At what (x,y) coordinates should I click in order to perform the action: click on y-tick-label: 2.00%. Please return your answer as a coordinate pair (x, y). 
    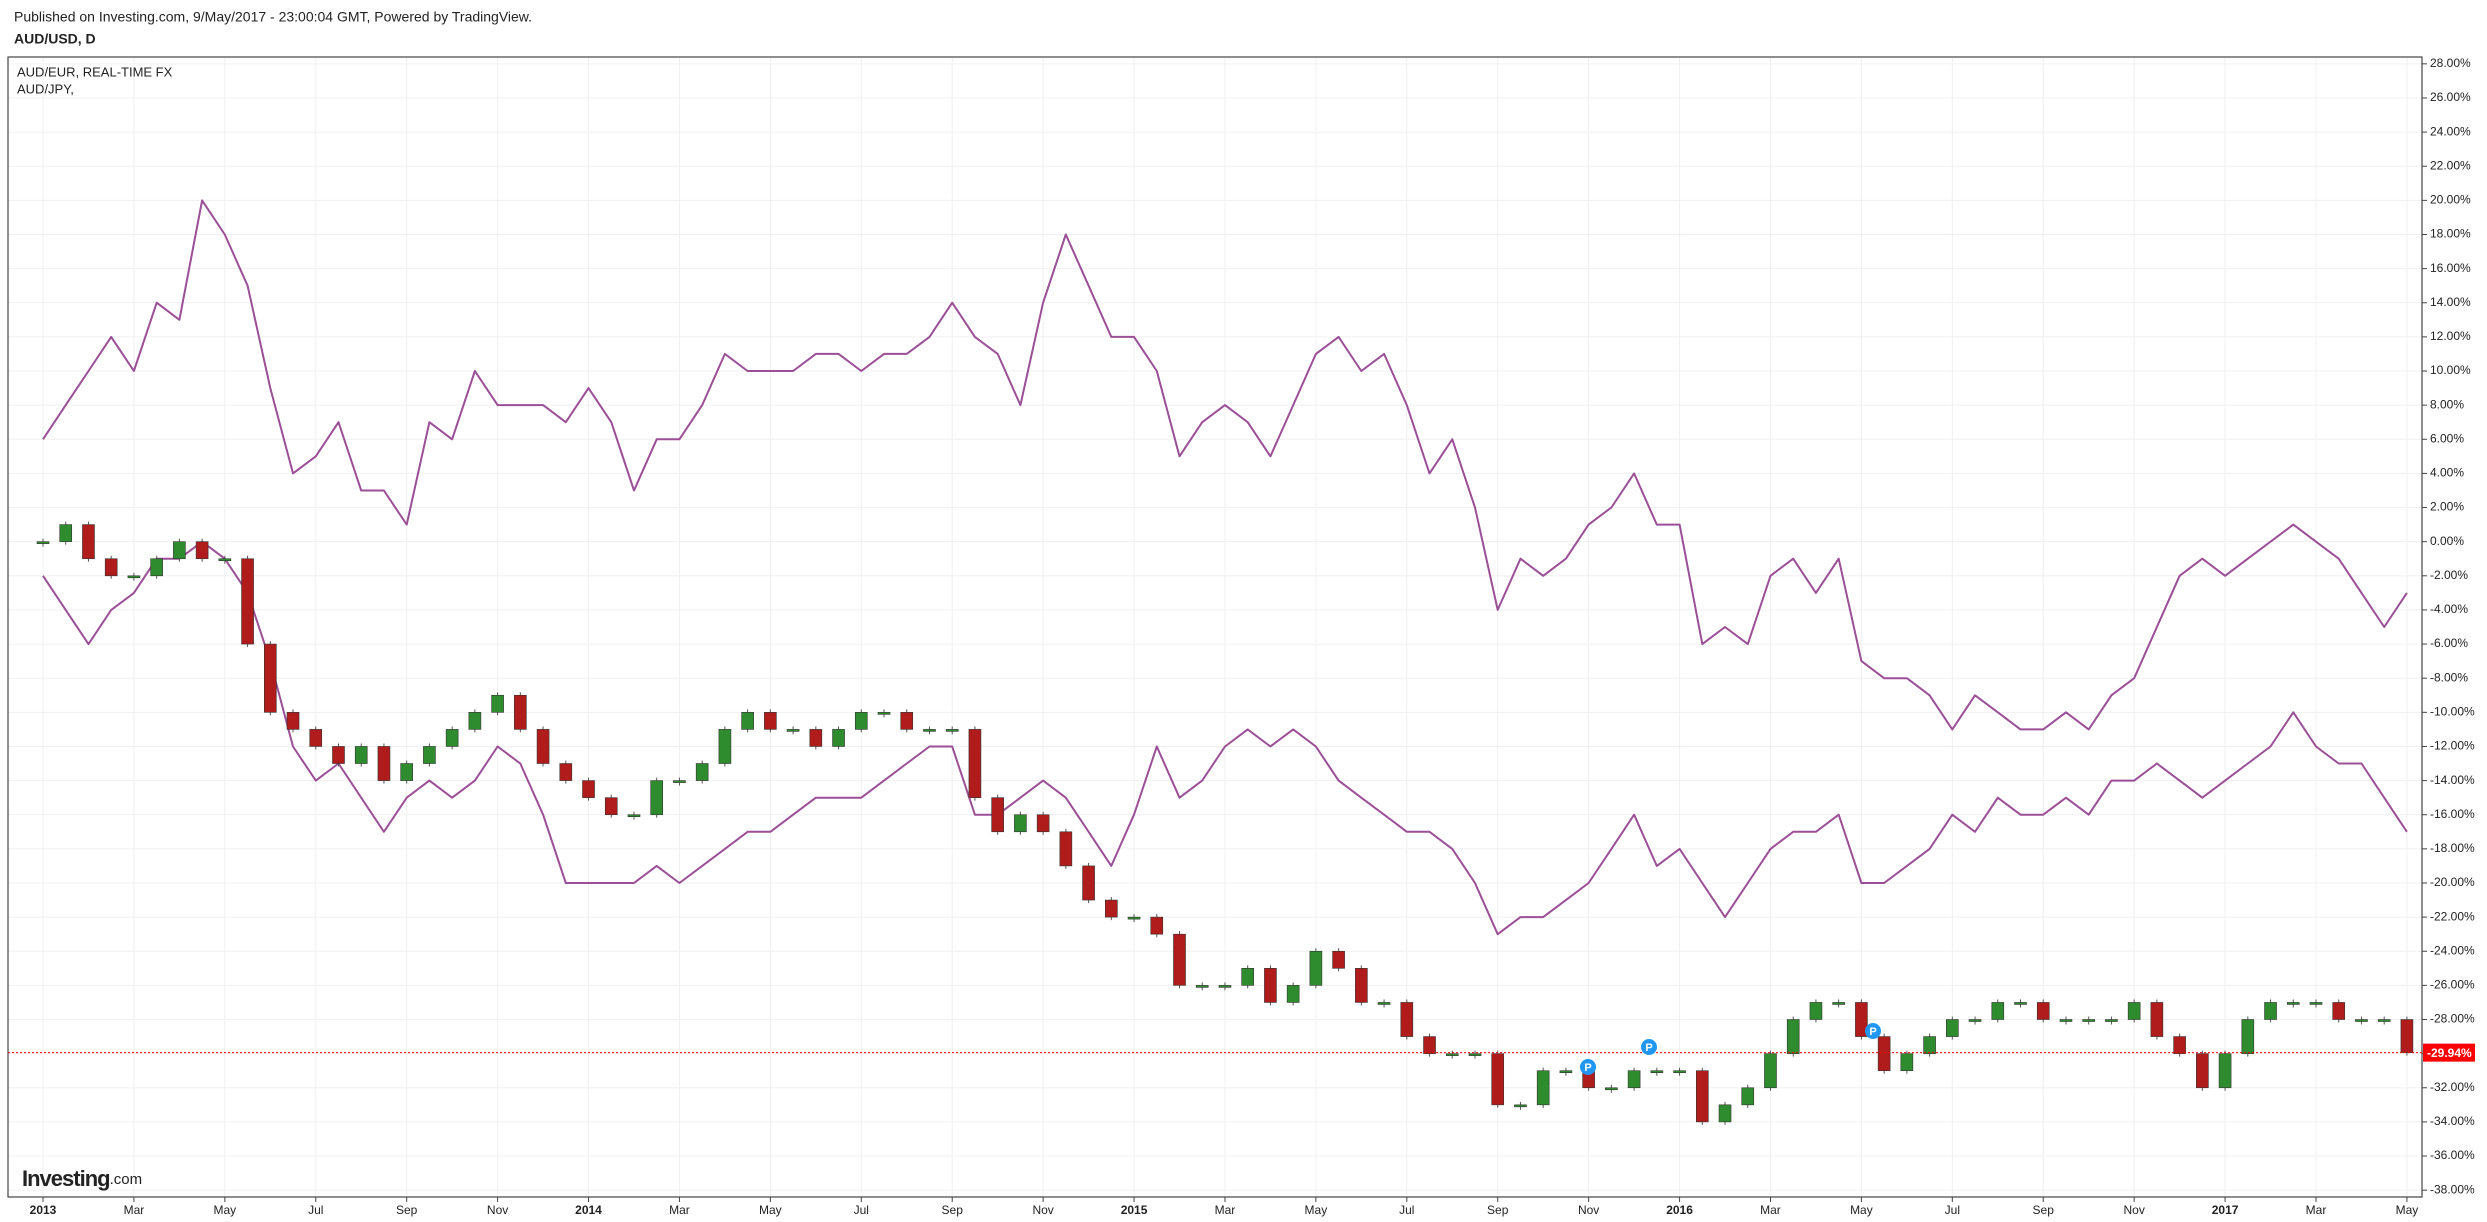
    Looking at the image, I should click on (2447, 507).